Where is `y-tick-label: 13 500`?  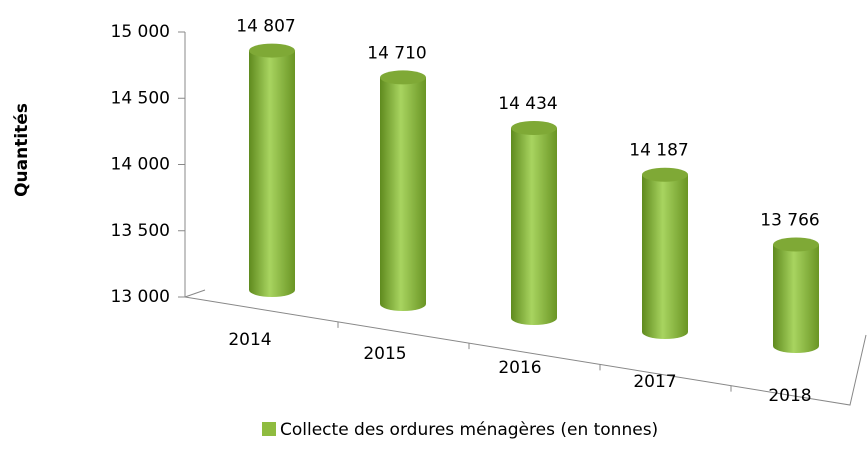
y-tick-label: 13 500 is located at coordinates (140, 231).